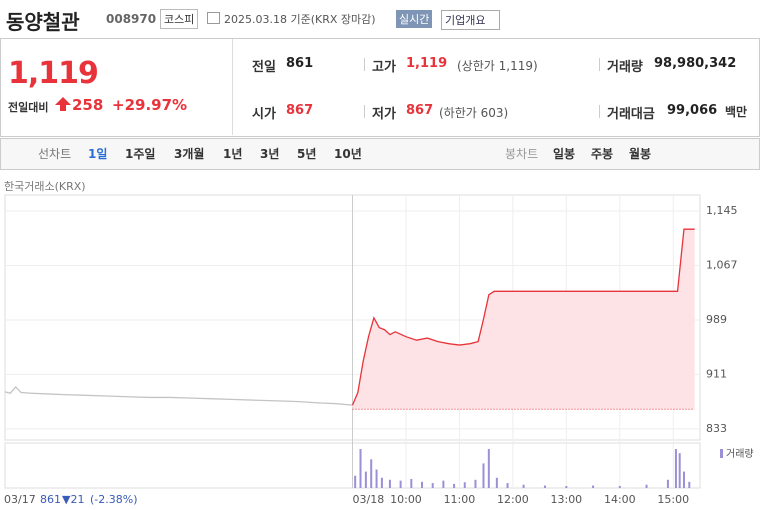 This screenshot has height=510, width=760. What do you see at coordinates (178, 395) in the screenshot?
I see `price-line` at bounding box center [178, 395].